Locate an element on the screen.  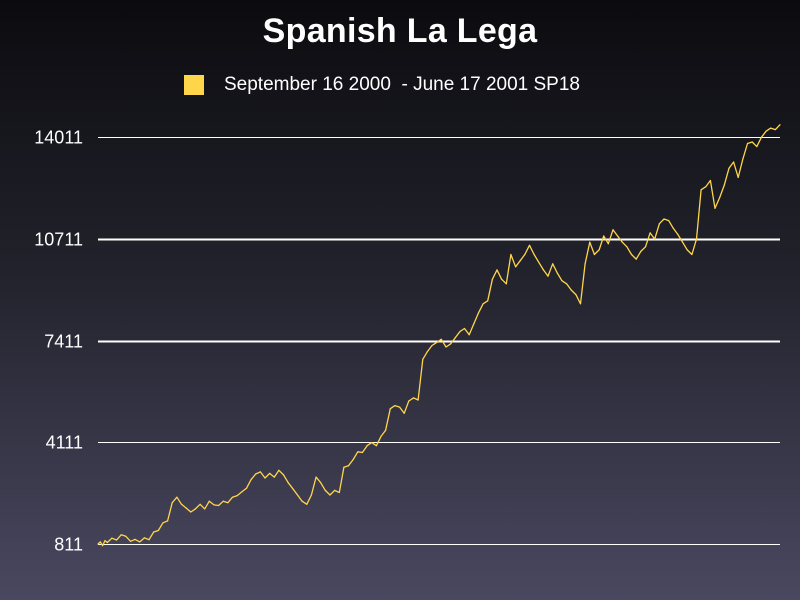
y-tick-label: 14011 is located at coordinates (58, 138).